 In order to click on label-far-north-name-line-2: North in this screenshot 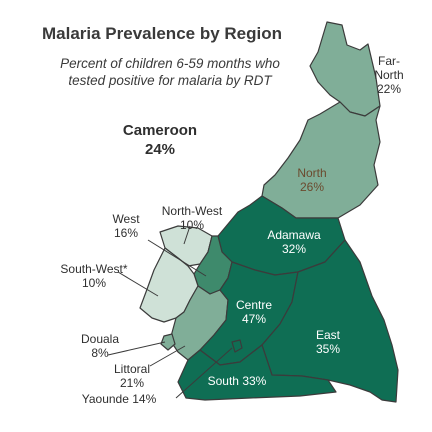, I will do `click(389, 75)`.